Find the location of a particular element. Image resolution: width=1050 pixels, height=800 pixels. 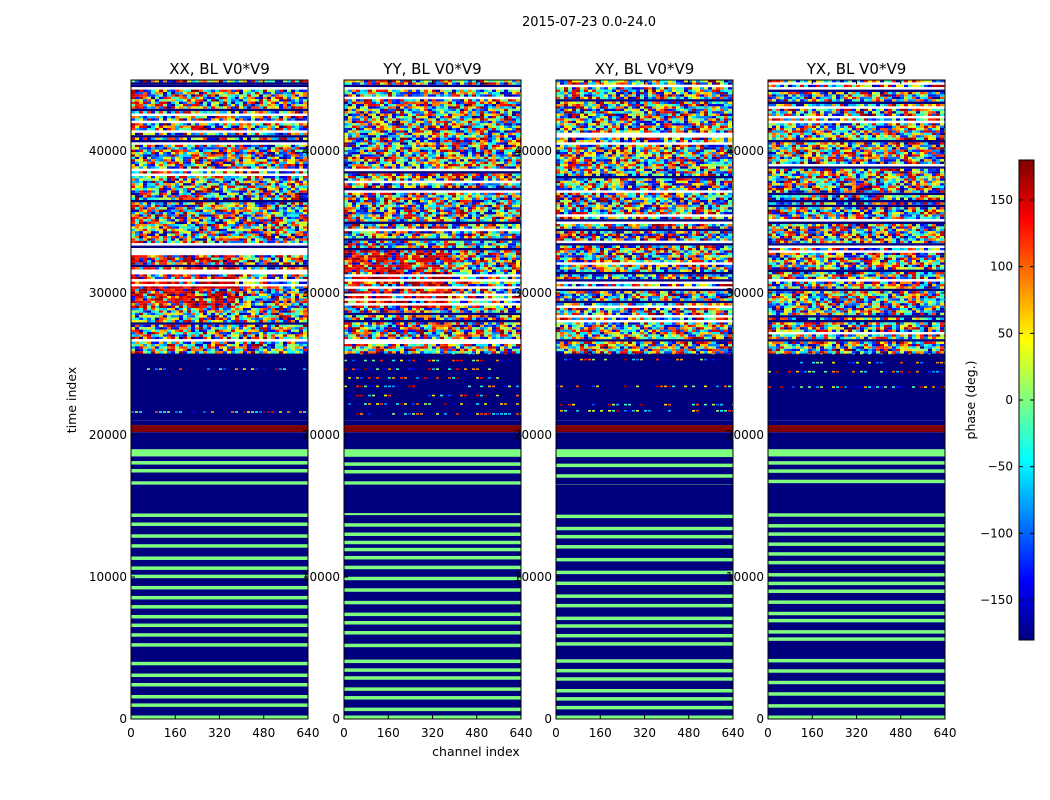

heatmap-band is located at coordinates (432, 453).